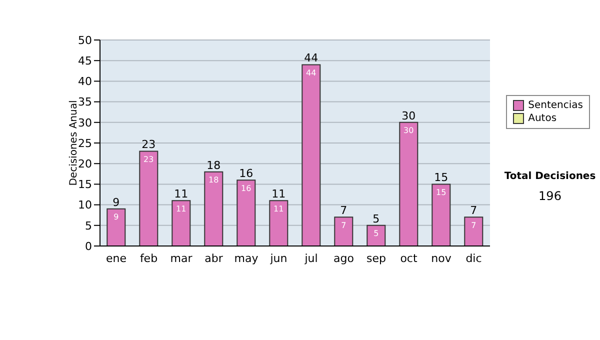  I want to click on x-tick-label: ene, so click(116, 258).